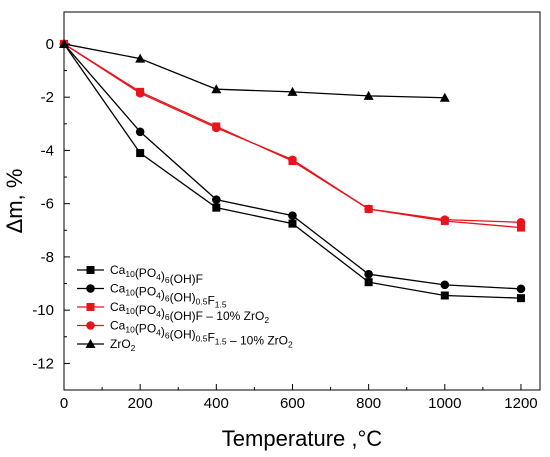  Describe the element at coordinates (216, 403) in the screenshot. I see `x-tick-label: 400` at that location.